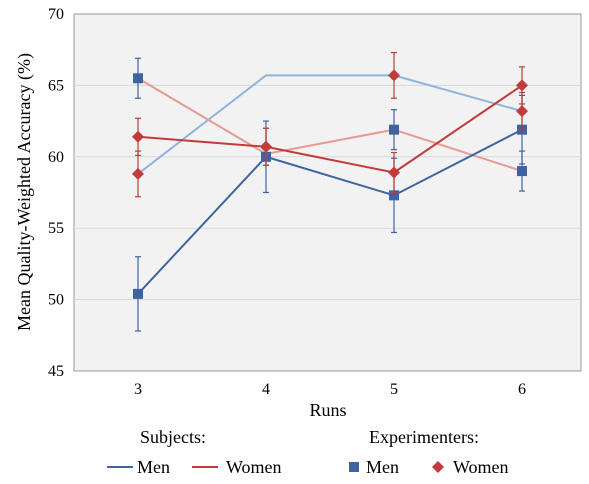  Describe the element at coordinates (56, 300) in the screenshot. I see `y-tick-50: 50` at that location.